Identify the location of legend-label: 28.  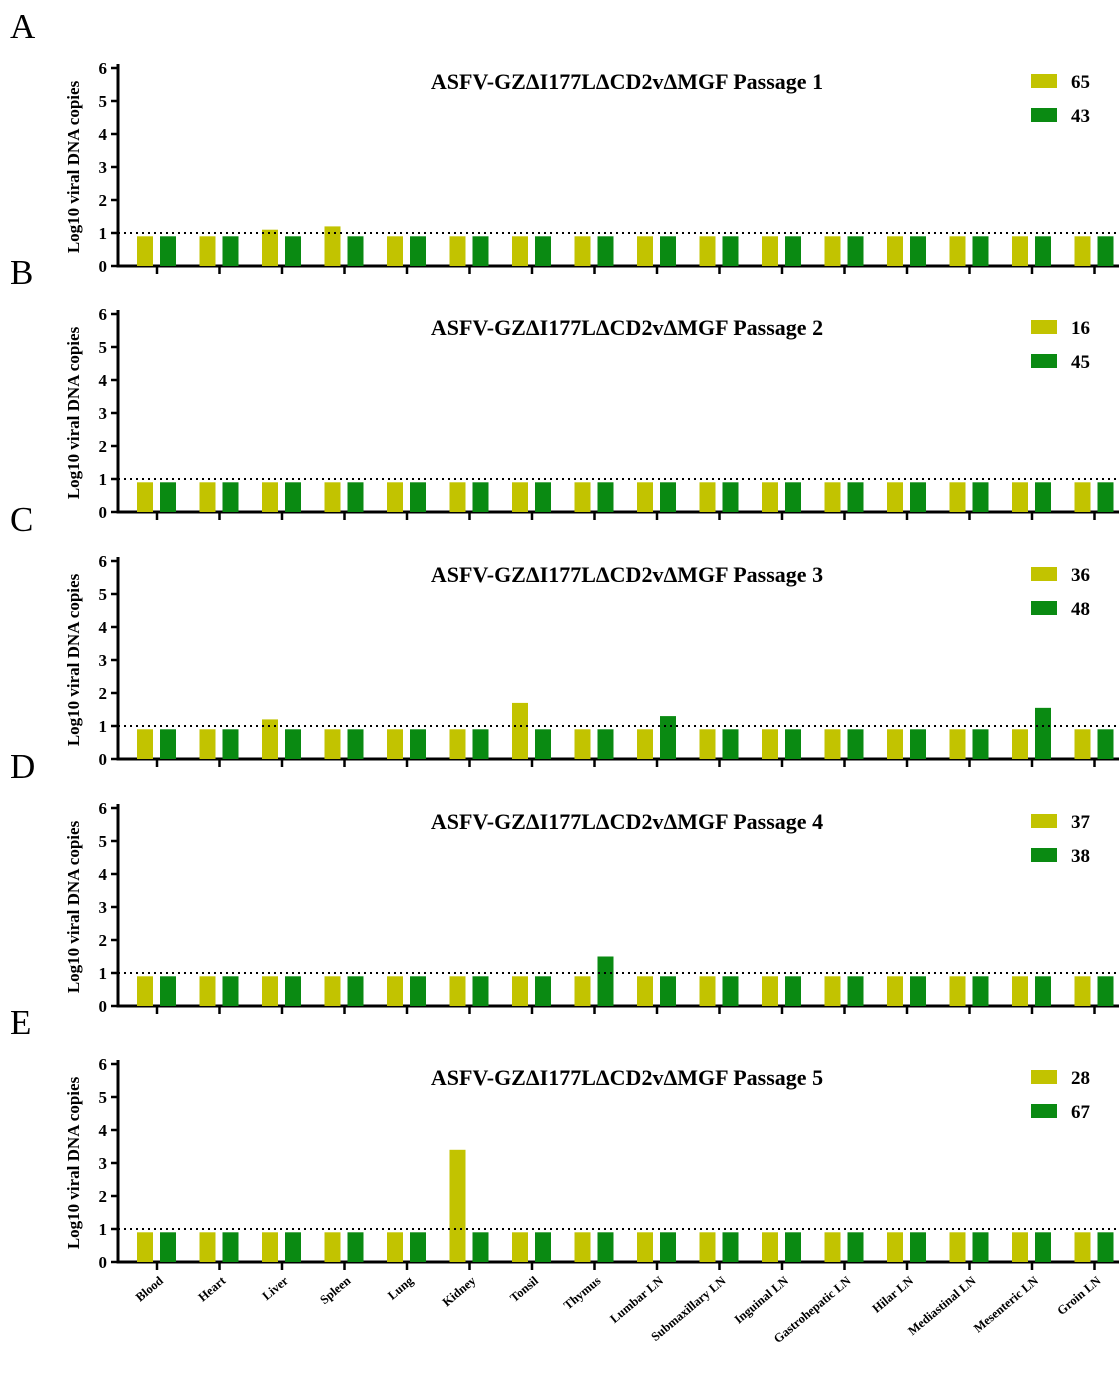
(1080, 1078).